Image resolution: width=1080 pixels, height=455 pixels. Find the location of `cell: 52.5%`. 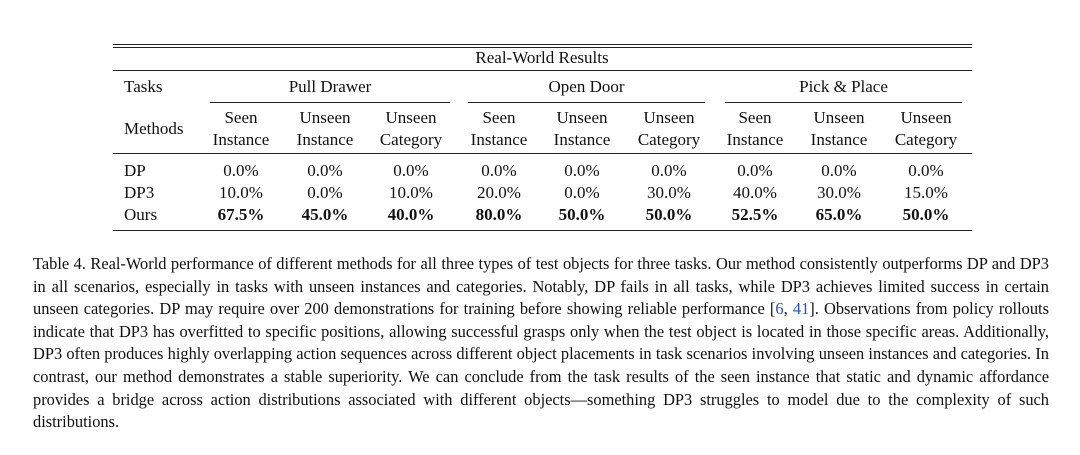

cell: 52.5% is located at coordinates (755, 214).